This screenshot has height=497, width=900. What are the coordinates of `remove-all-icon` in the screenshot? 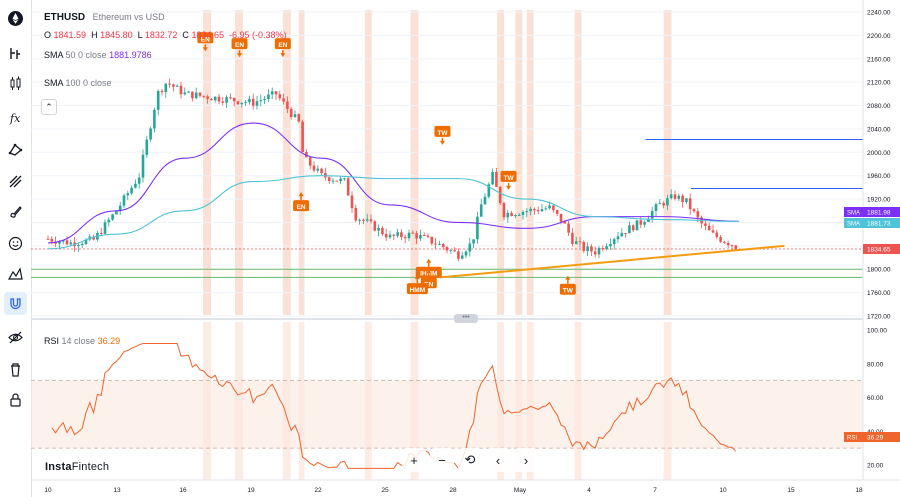 It's located at (15, 369).